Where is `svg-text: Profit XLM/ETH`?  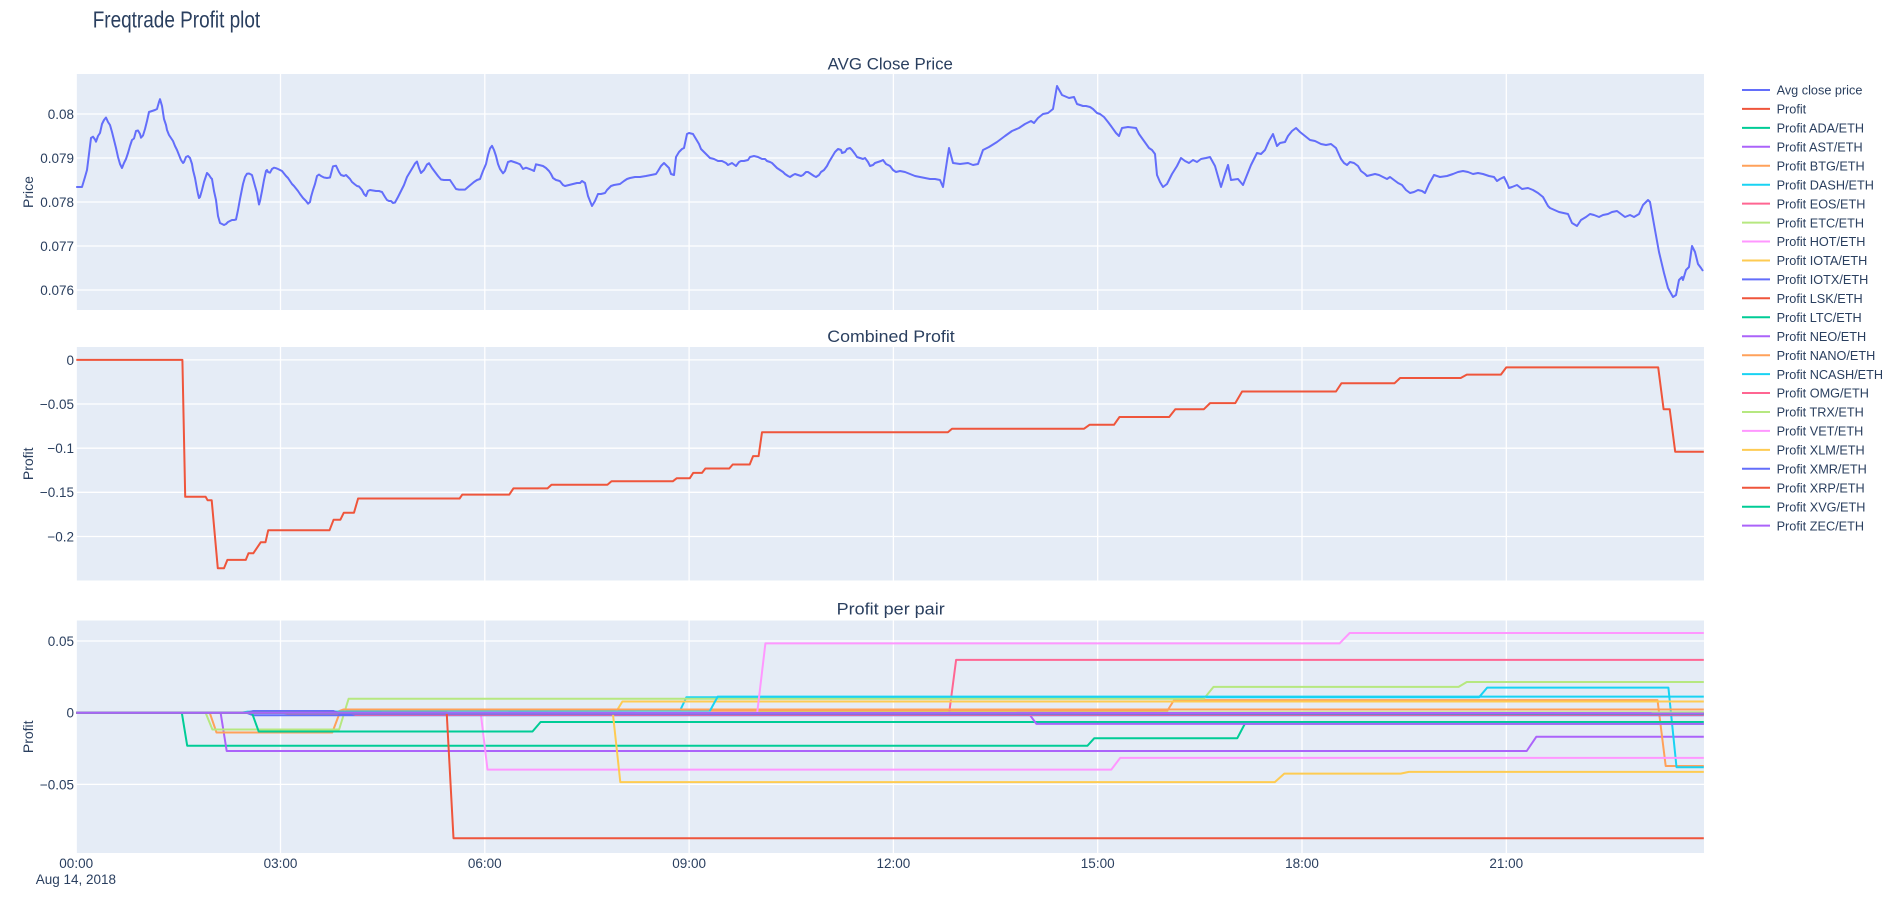 svg-text: Profit XLM/ETH is located at coordinates (1821, 451).